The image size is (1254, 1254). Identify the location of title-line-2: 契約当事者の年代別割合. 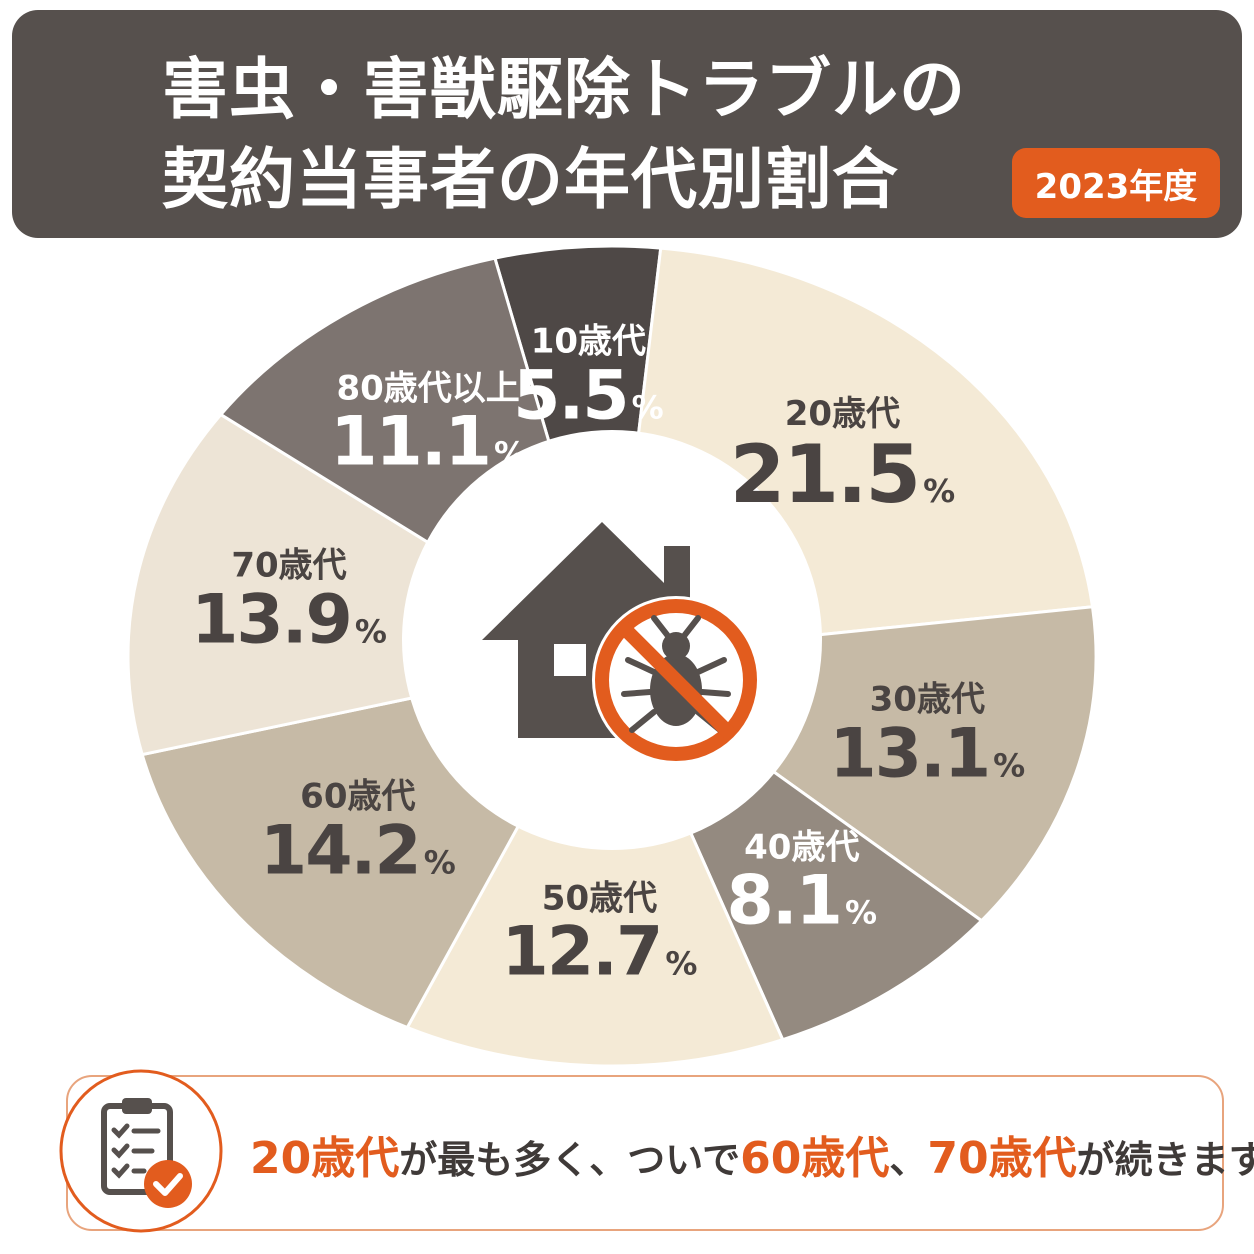
(530, 179).